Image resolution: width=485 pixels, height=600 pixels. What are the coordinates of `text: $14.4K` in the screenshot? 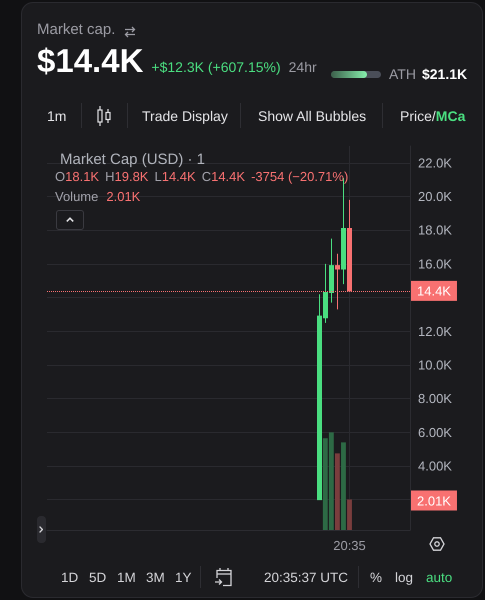 It's located at (90, 60).